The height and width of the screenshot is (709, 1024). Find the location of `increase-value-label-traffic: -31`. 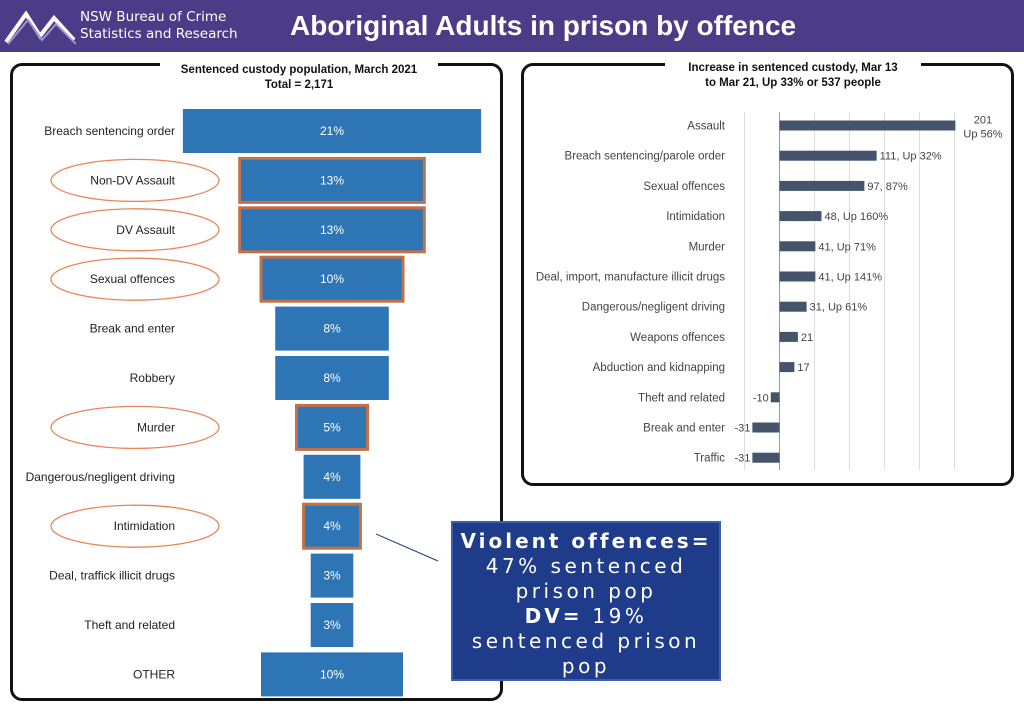

increase-value-label-traffic: -31 is located at coordinates (742, 459).